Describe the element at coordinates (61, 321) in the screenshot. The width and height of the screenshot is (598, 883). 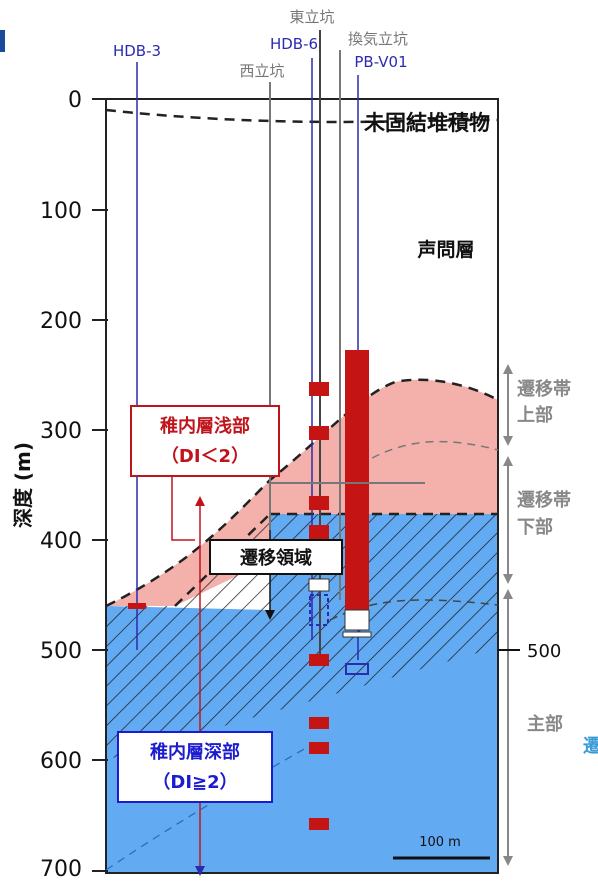
I see `tick-label: 200` at that location.